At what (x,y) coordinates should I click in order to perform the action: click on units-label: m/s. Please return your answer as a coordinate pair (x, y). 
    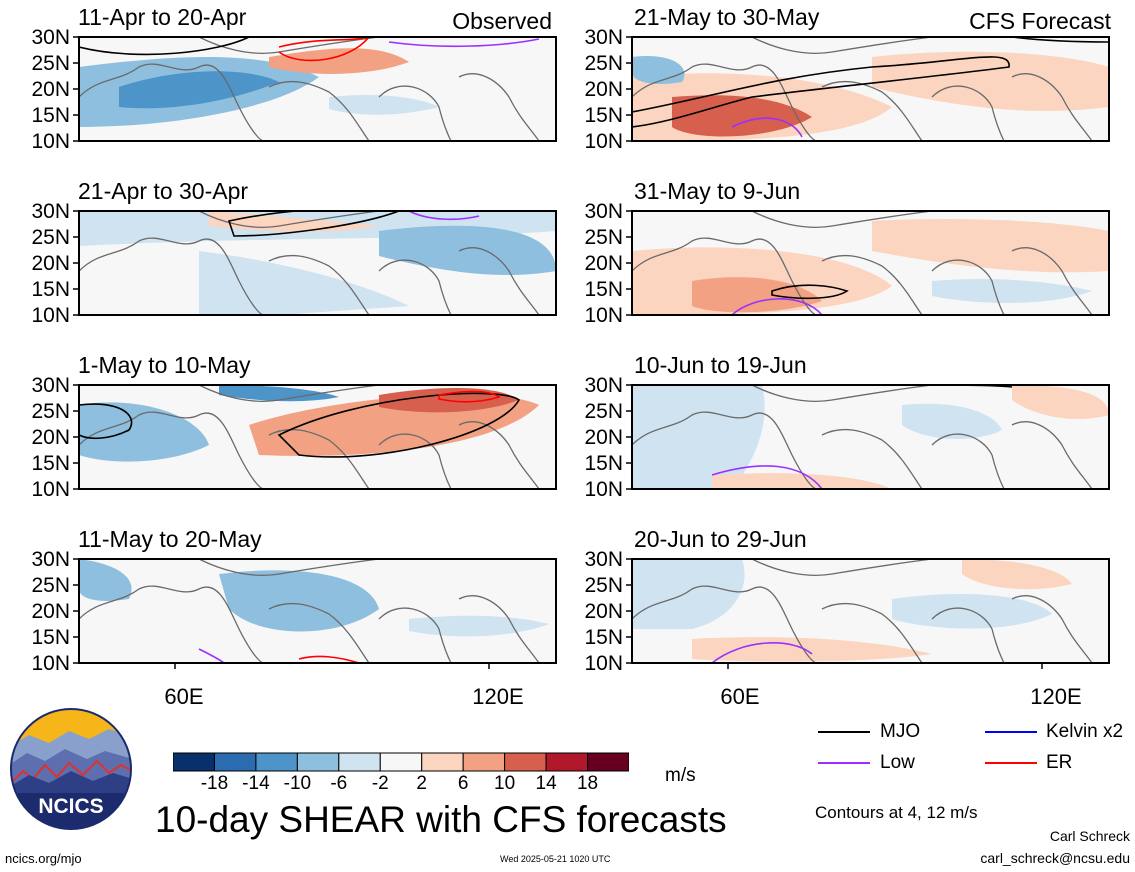
    Looking at the image, I should click on (680, 775).